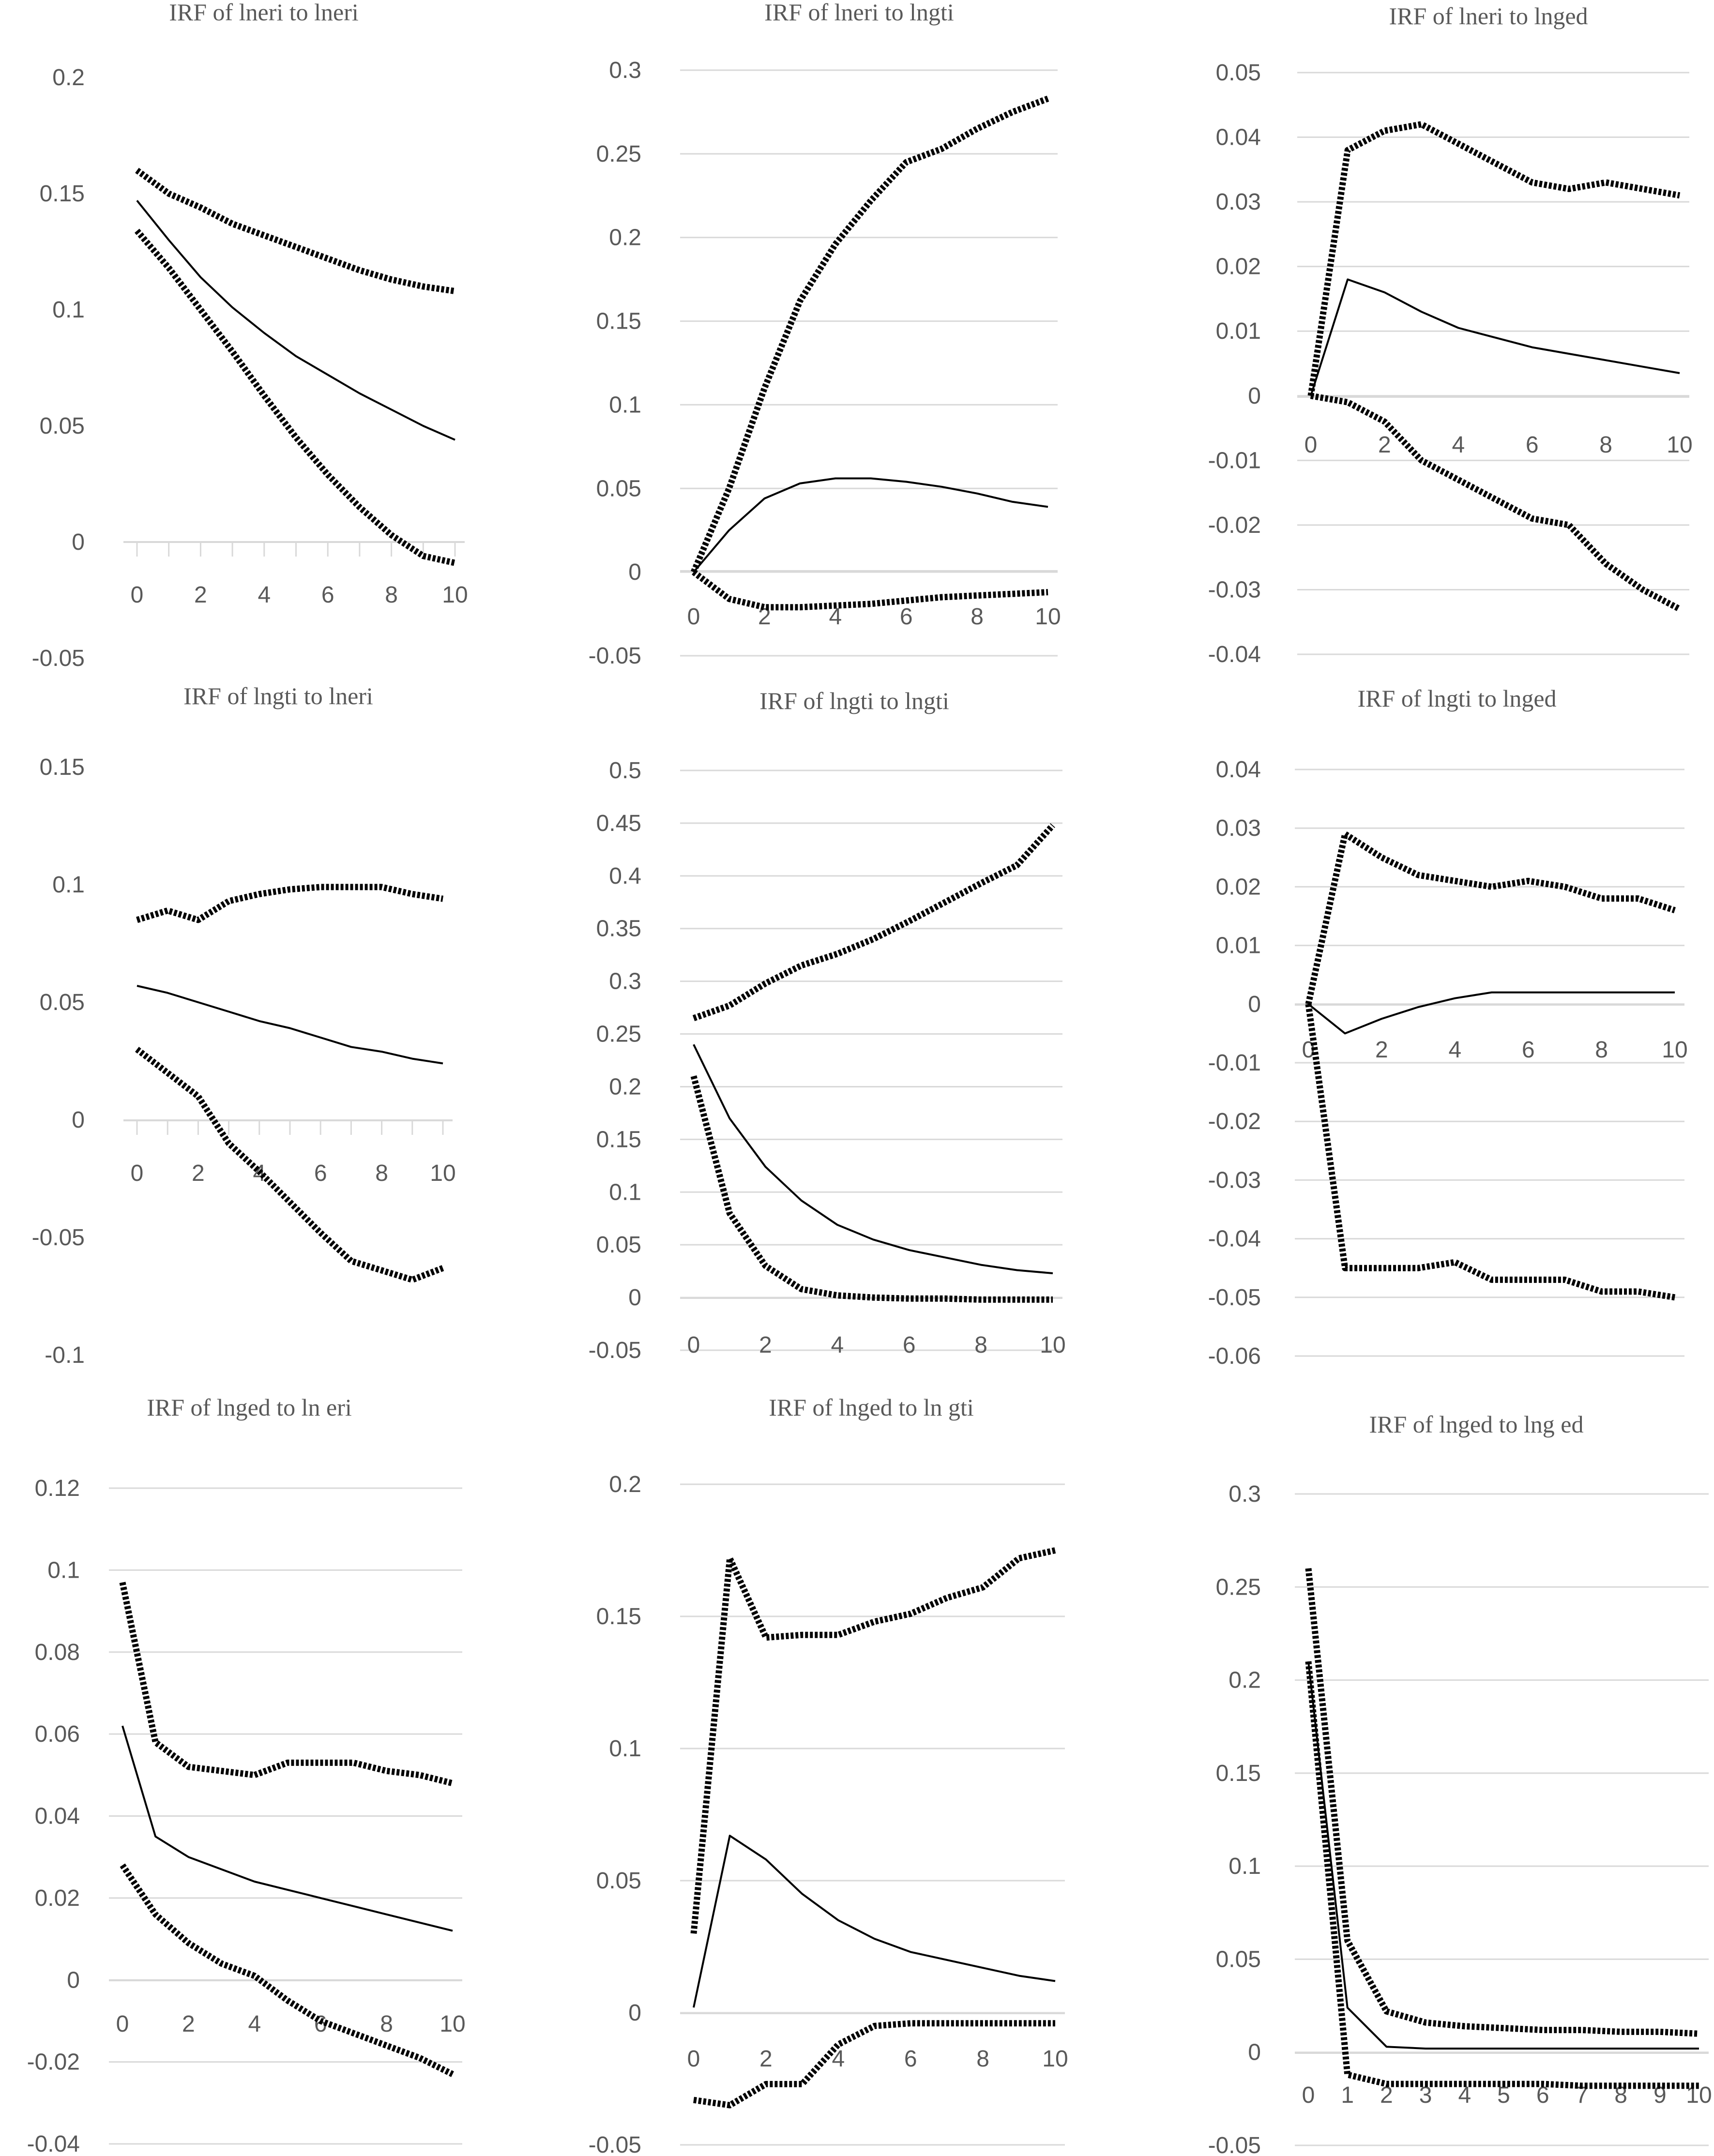 This screenshot has width=1714, height=2156. I want to click on y-tick-label: 0.15, so click(618, 321).